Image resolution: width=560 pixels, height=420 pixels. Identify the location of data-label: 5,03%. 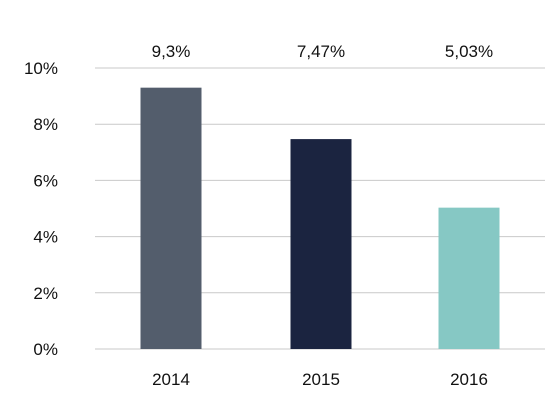
(469, 51).